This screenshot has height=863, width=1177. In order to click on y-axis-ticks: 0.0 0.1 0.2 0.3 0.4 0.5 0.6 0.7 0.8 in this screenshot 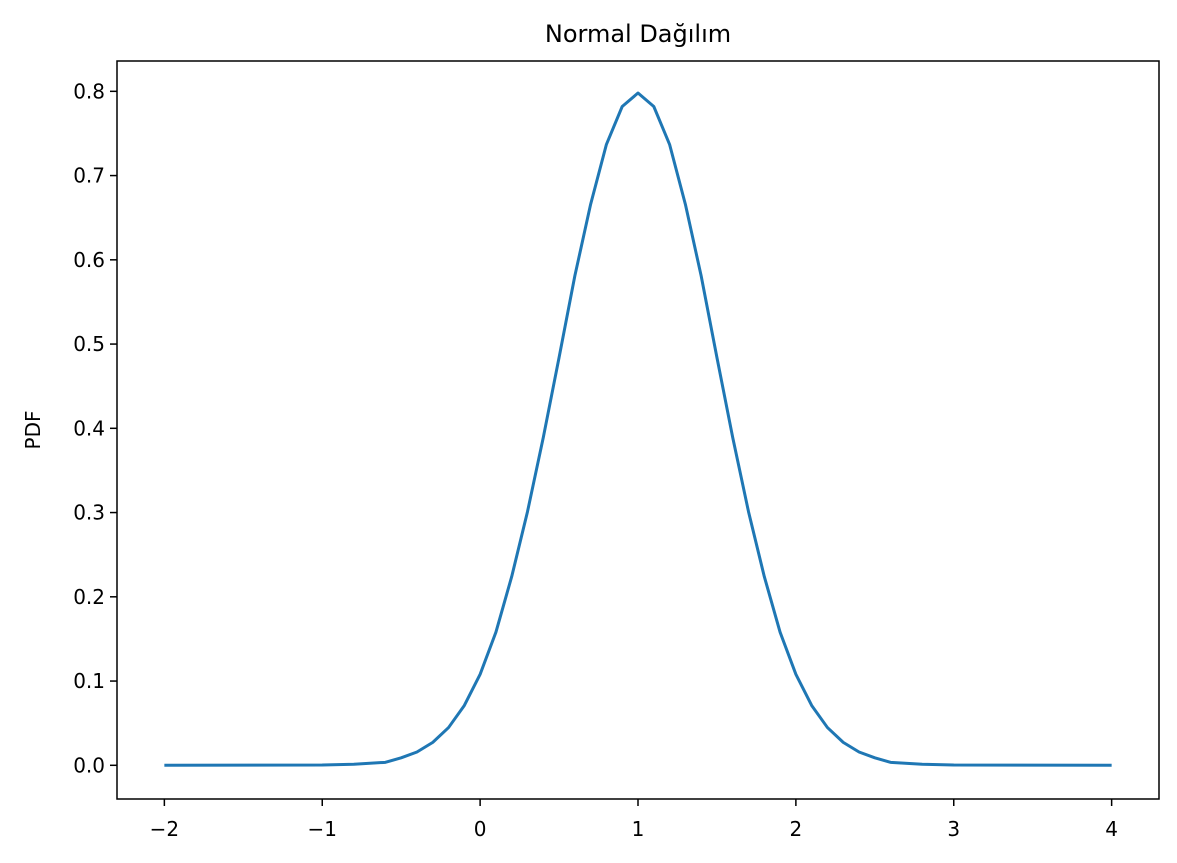, I will do `click(95, 428)`.